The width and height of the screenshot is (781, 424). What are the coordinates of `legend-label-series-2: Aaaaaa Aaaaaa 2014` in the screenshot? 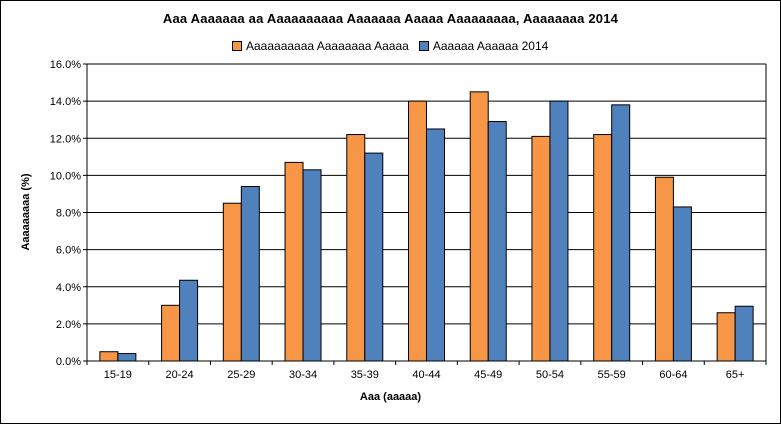 It's located at (490, 46).